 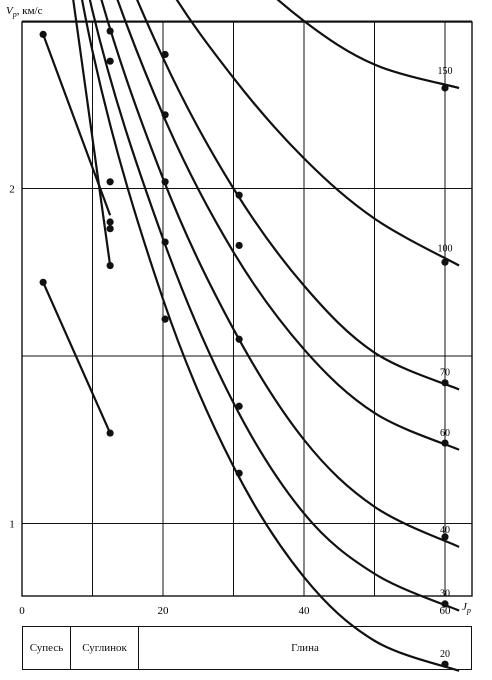 What do you see at coordinates (305, 611) in the screenshot?
I see `x-tick-label: 40` at bounding box center [305, 611].